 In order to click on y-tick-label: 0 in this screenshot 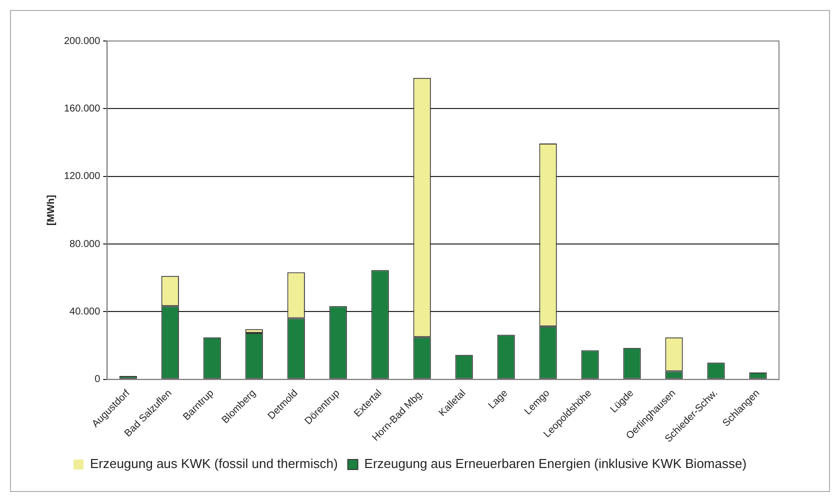, I will do `click(97, 380)`.